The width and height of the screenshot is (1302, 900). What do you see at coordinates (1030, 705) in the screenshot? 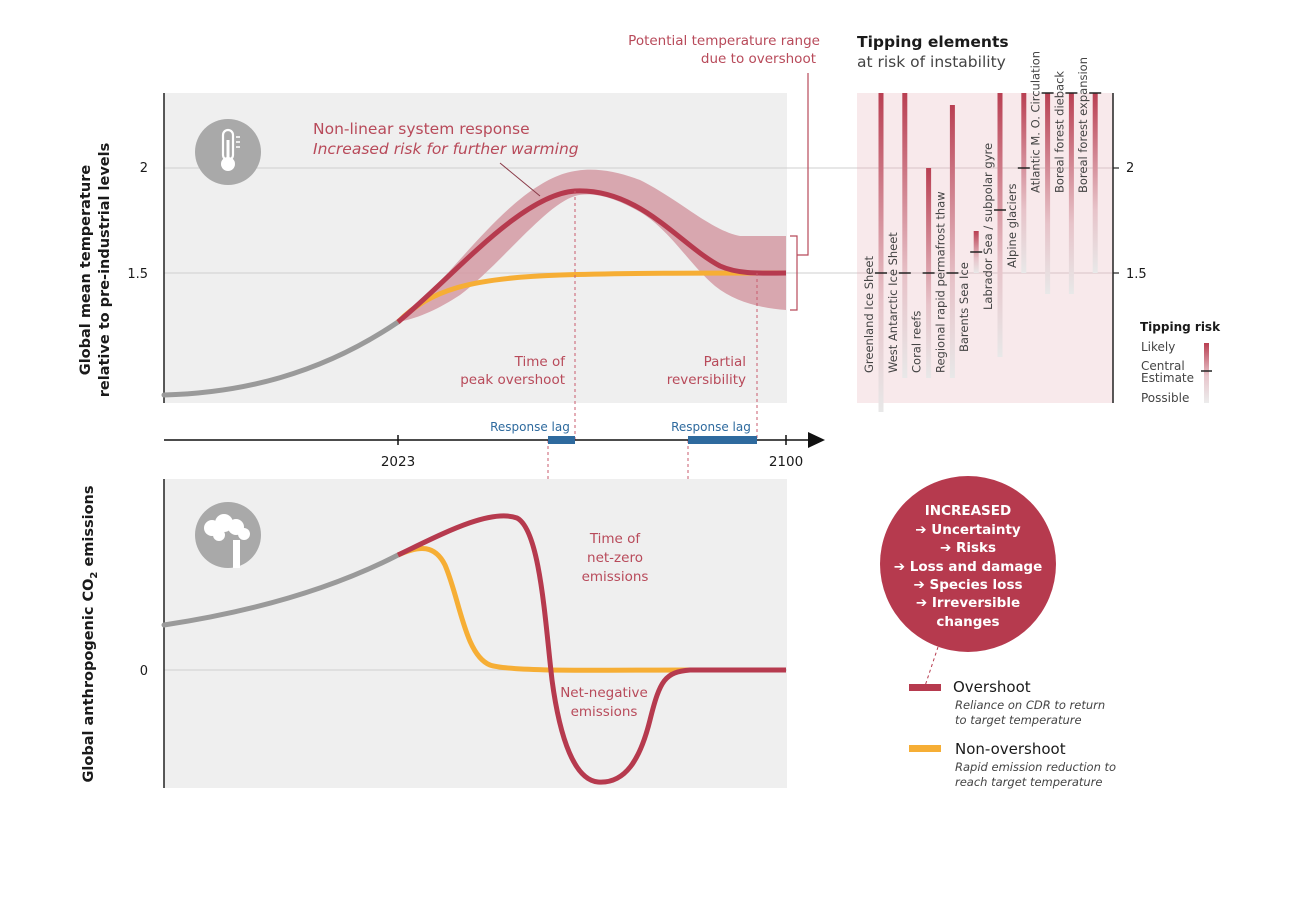
I see `overshoot-legend-desc-line1: Reliance on CDR to return` at bounding box center [1030, 705].